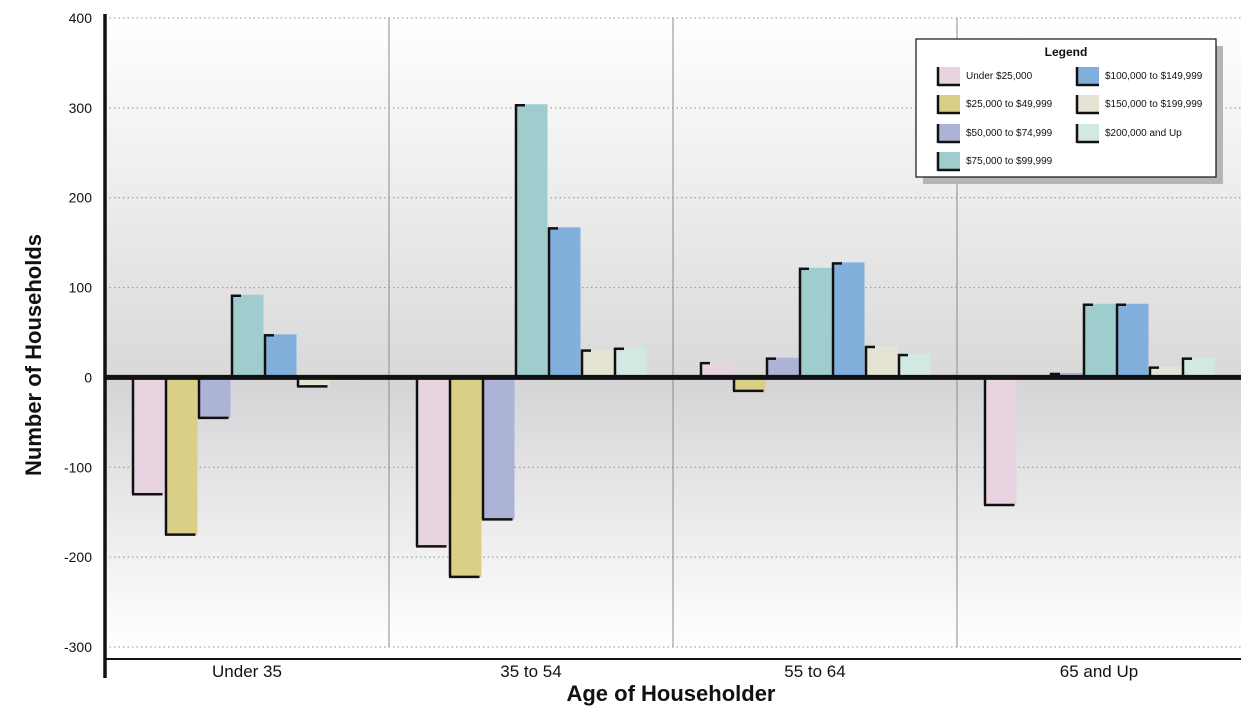  I want to click on legend-item: $100,000 to $149,999, so click(1139, 77).